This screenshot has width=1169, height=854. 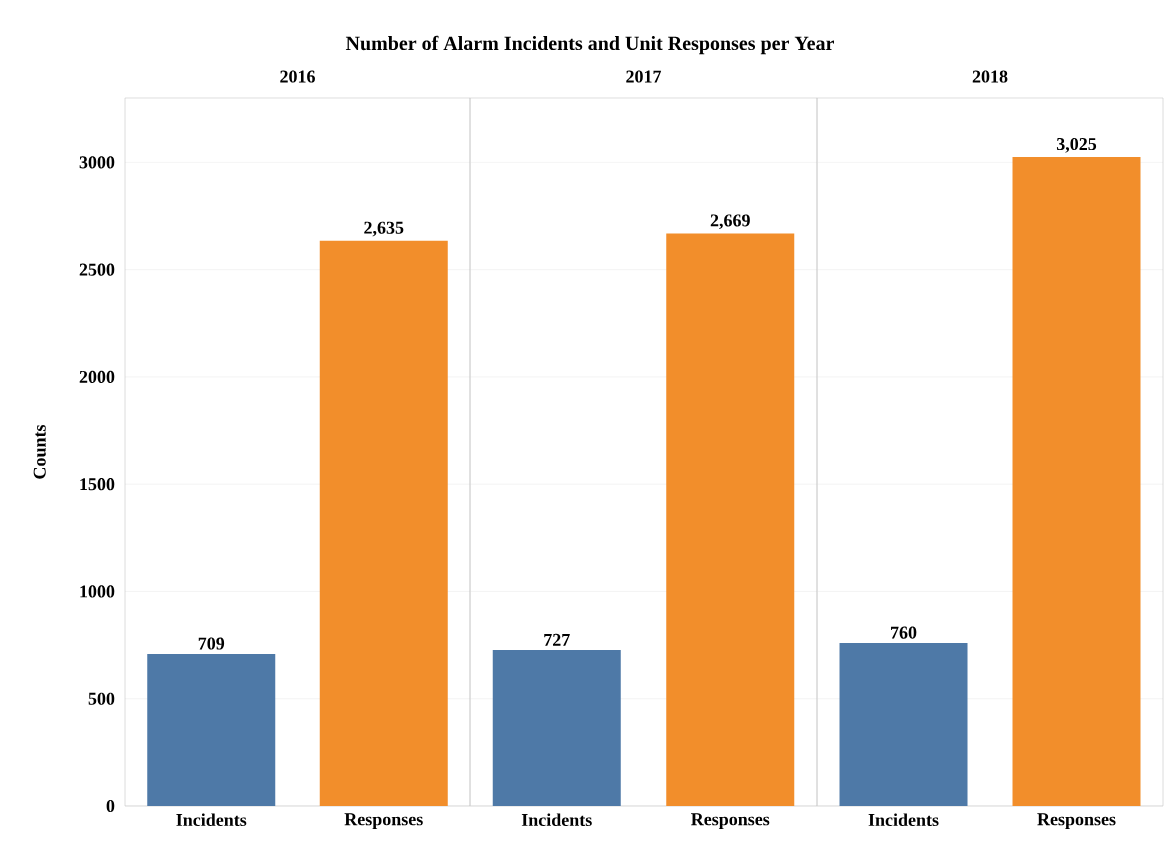 What do you see at coordinates (97, 269) in the screenshot?
I see `y-tick-label: 2500` at bounding box center [97, 269].